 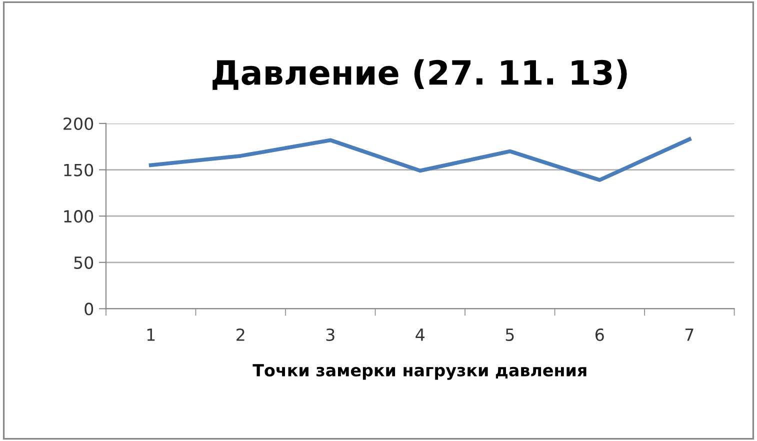 What do you see at coordinates (420, 159) in the screenshot?
I see `line-series` at bounding box center [420, 159].